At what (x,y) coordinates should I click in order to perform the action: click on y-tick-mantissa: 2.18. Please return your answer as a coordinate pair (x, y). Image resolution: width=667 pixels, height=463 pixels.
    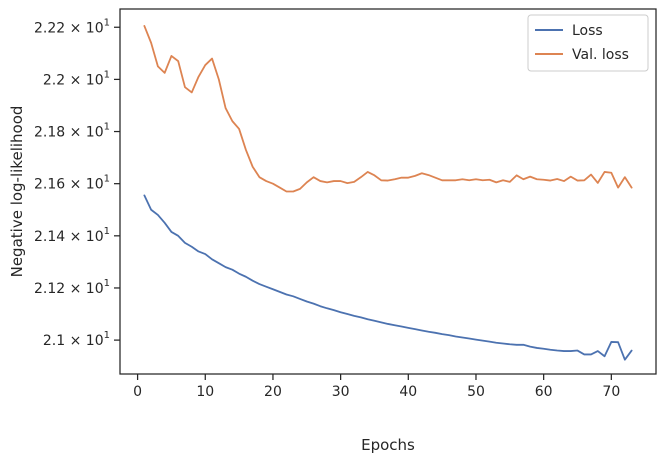
    Looking at the image, I should click on (49, 133).